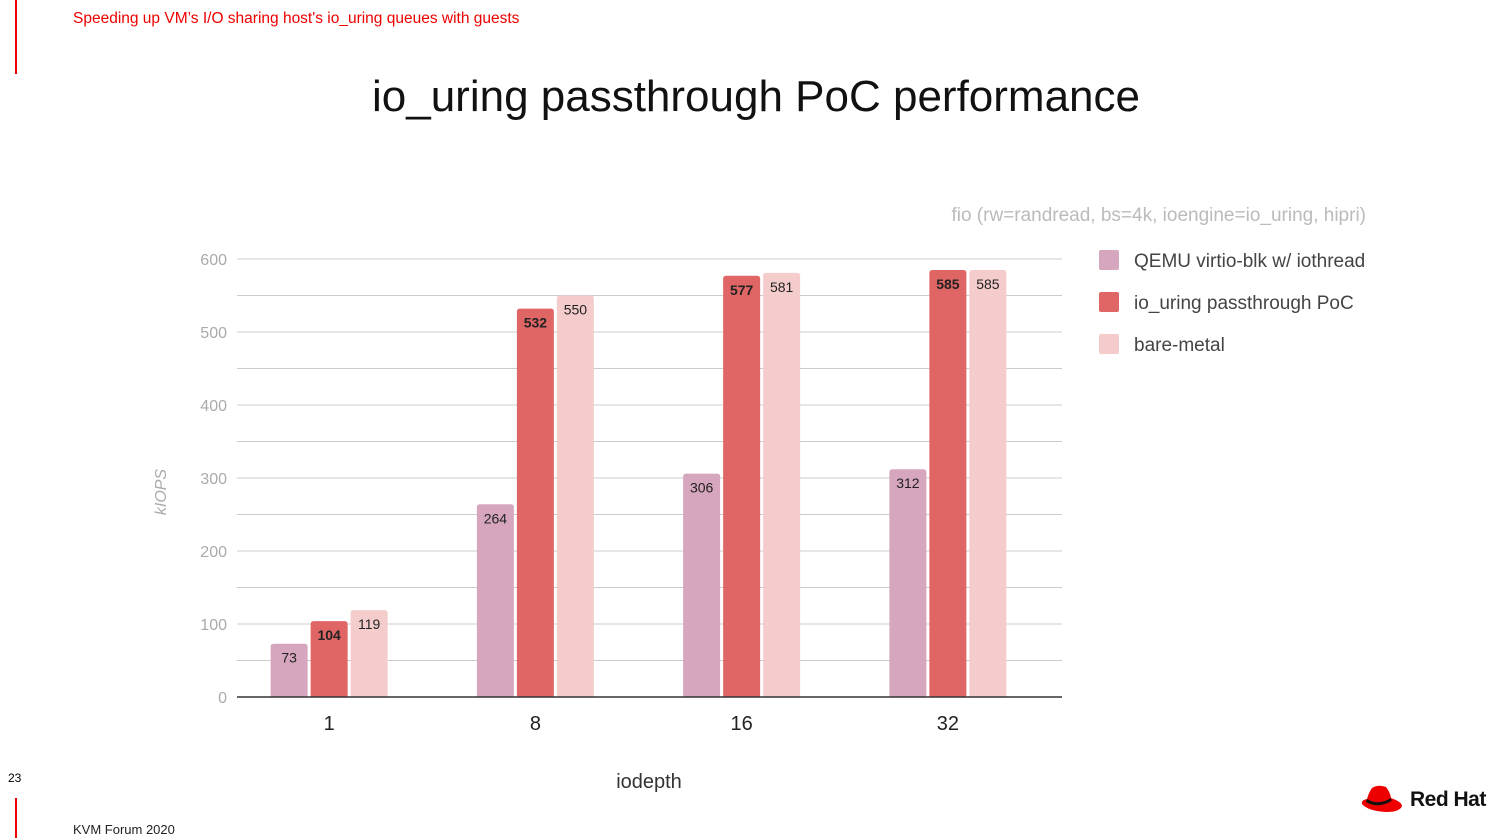 Image resolution: width=1506 pixels, height=838 pixels. Describe the element at coordinates (124, 829) in the screenshot. I see `footer-event: KVM Forum 2020` at that location.